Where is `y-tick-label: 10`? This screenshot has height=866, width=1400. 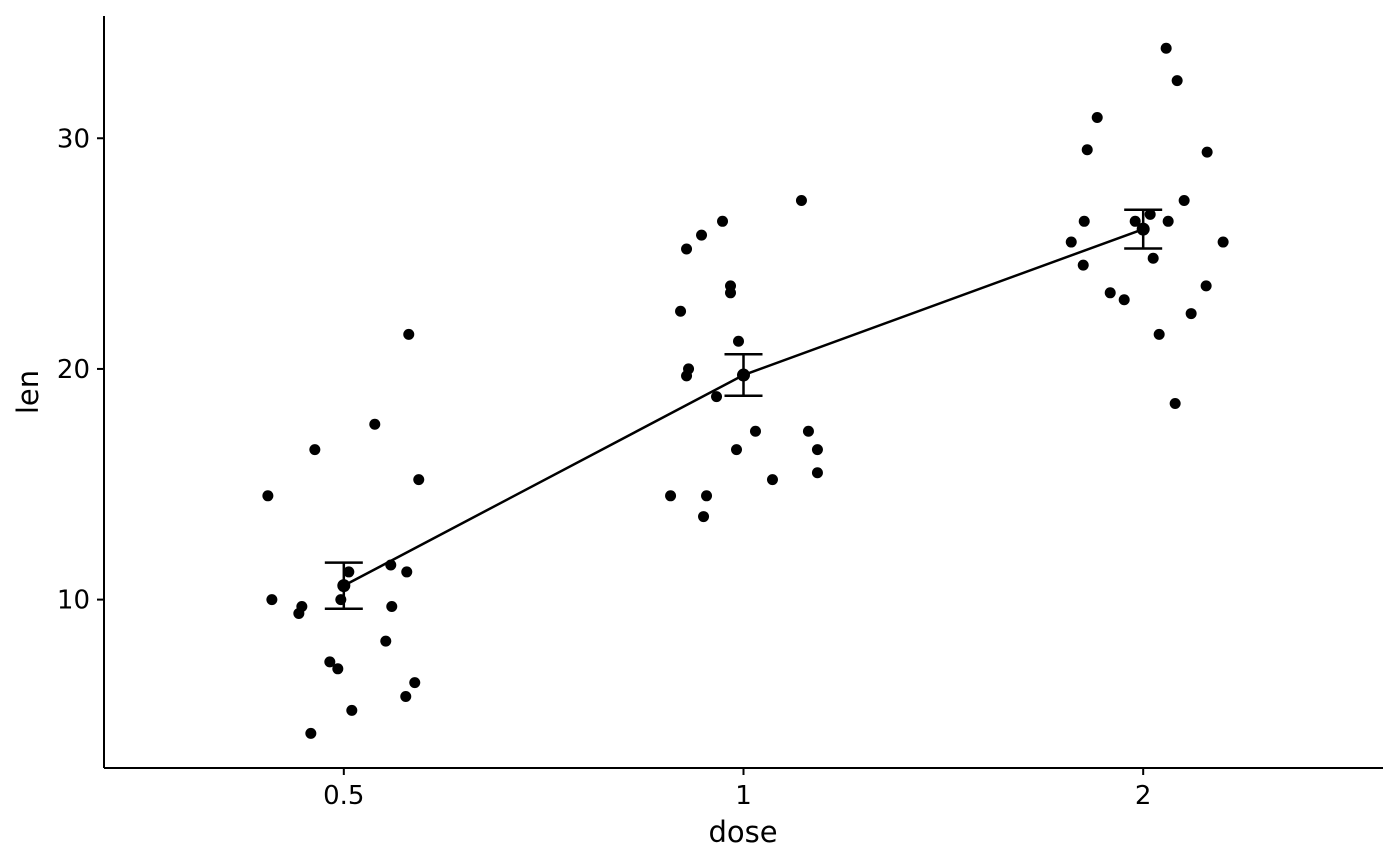
y-tick-label: 10 is located at coordinates (73, 601).